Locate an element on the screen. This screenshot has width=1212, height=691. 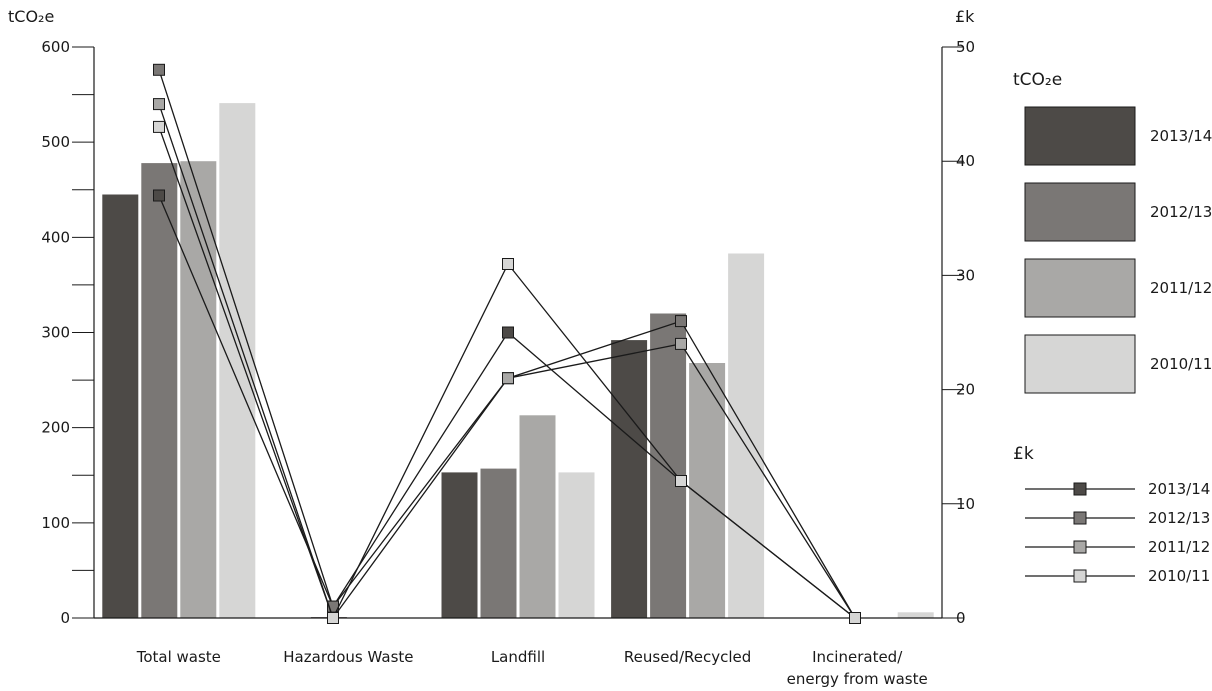
category-label: Total waste is located at coordinates (178, 657).